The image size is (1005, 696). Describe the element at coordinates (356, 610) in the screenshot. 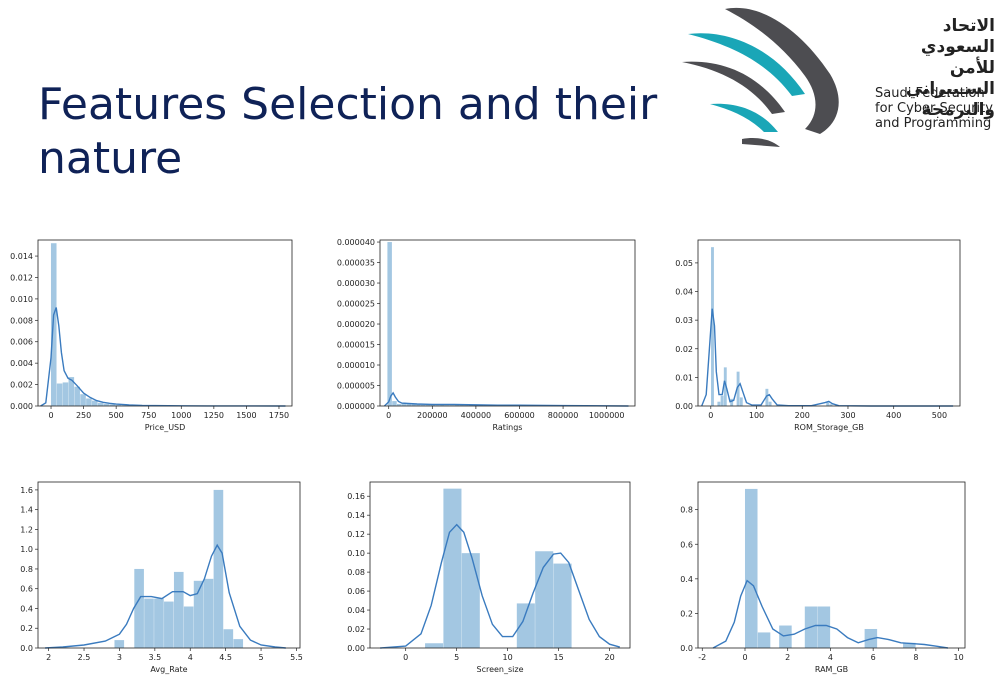

I see `y-tick-label: 0.04` at that location.